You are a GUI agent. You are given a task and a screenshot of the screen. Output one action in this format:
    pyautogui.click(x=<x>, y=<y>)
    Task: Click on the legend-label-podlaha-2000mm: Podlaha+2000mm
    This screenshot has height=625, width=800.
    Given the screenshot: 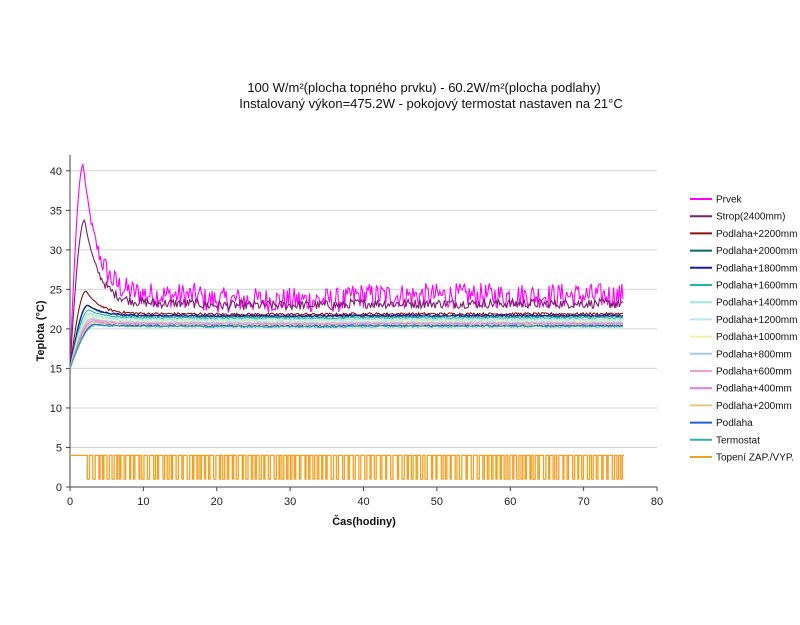 What is the action you would take?
    pyautogui.click(x=756, y=251)
    